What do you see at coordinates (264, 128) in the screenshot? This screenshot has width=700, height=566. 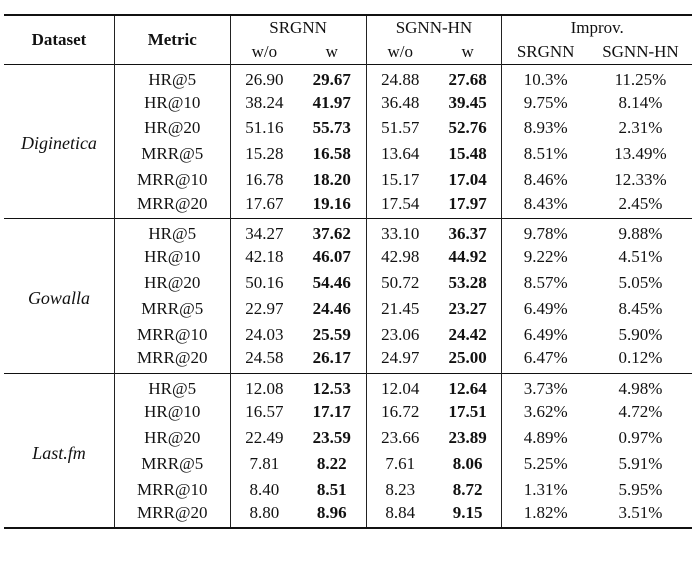 I see `srgnn-wo-cell: 51.16` at bounding box center [264, 128].